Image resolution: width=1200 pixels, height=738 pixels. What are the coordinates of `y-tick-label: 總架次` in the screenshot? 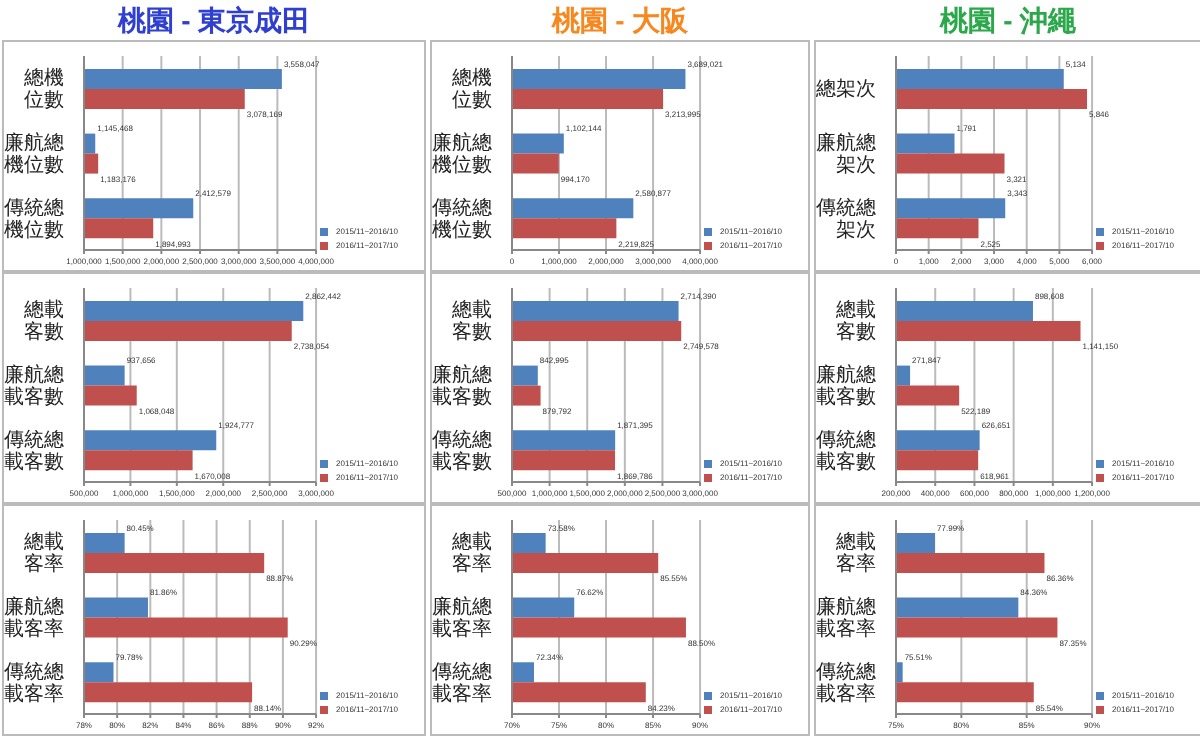 It's located at (845, 89).